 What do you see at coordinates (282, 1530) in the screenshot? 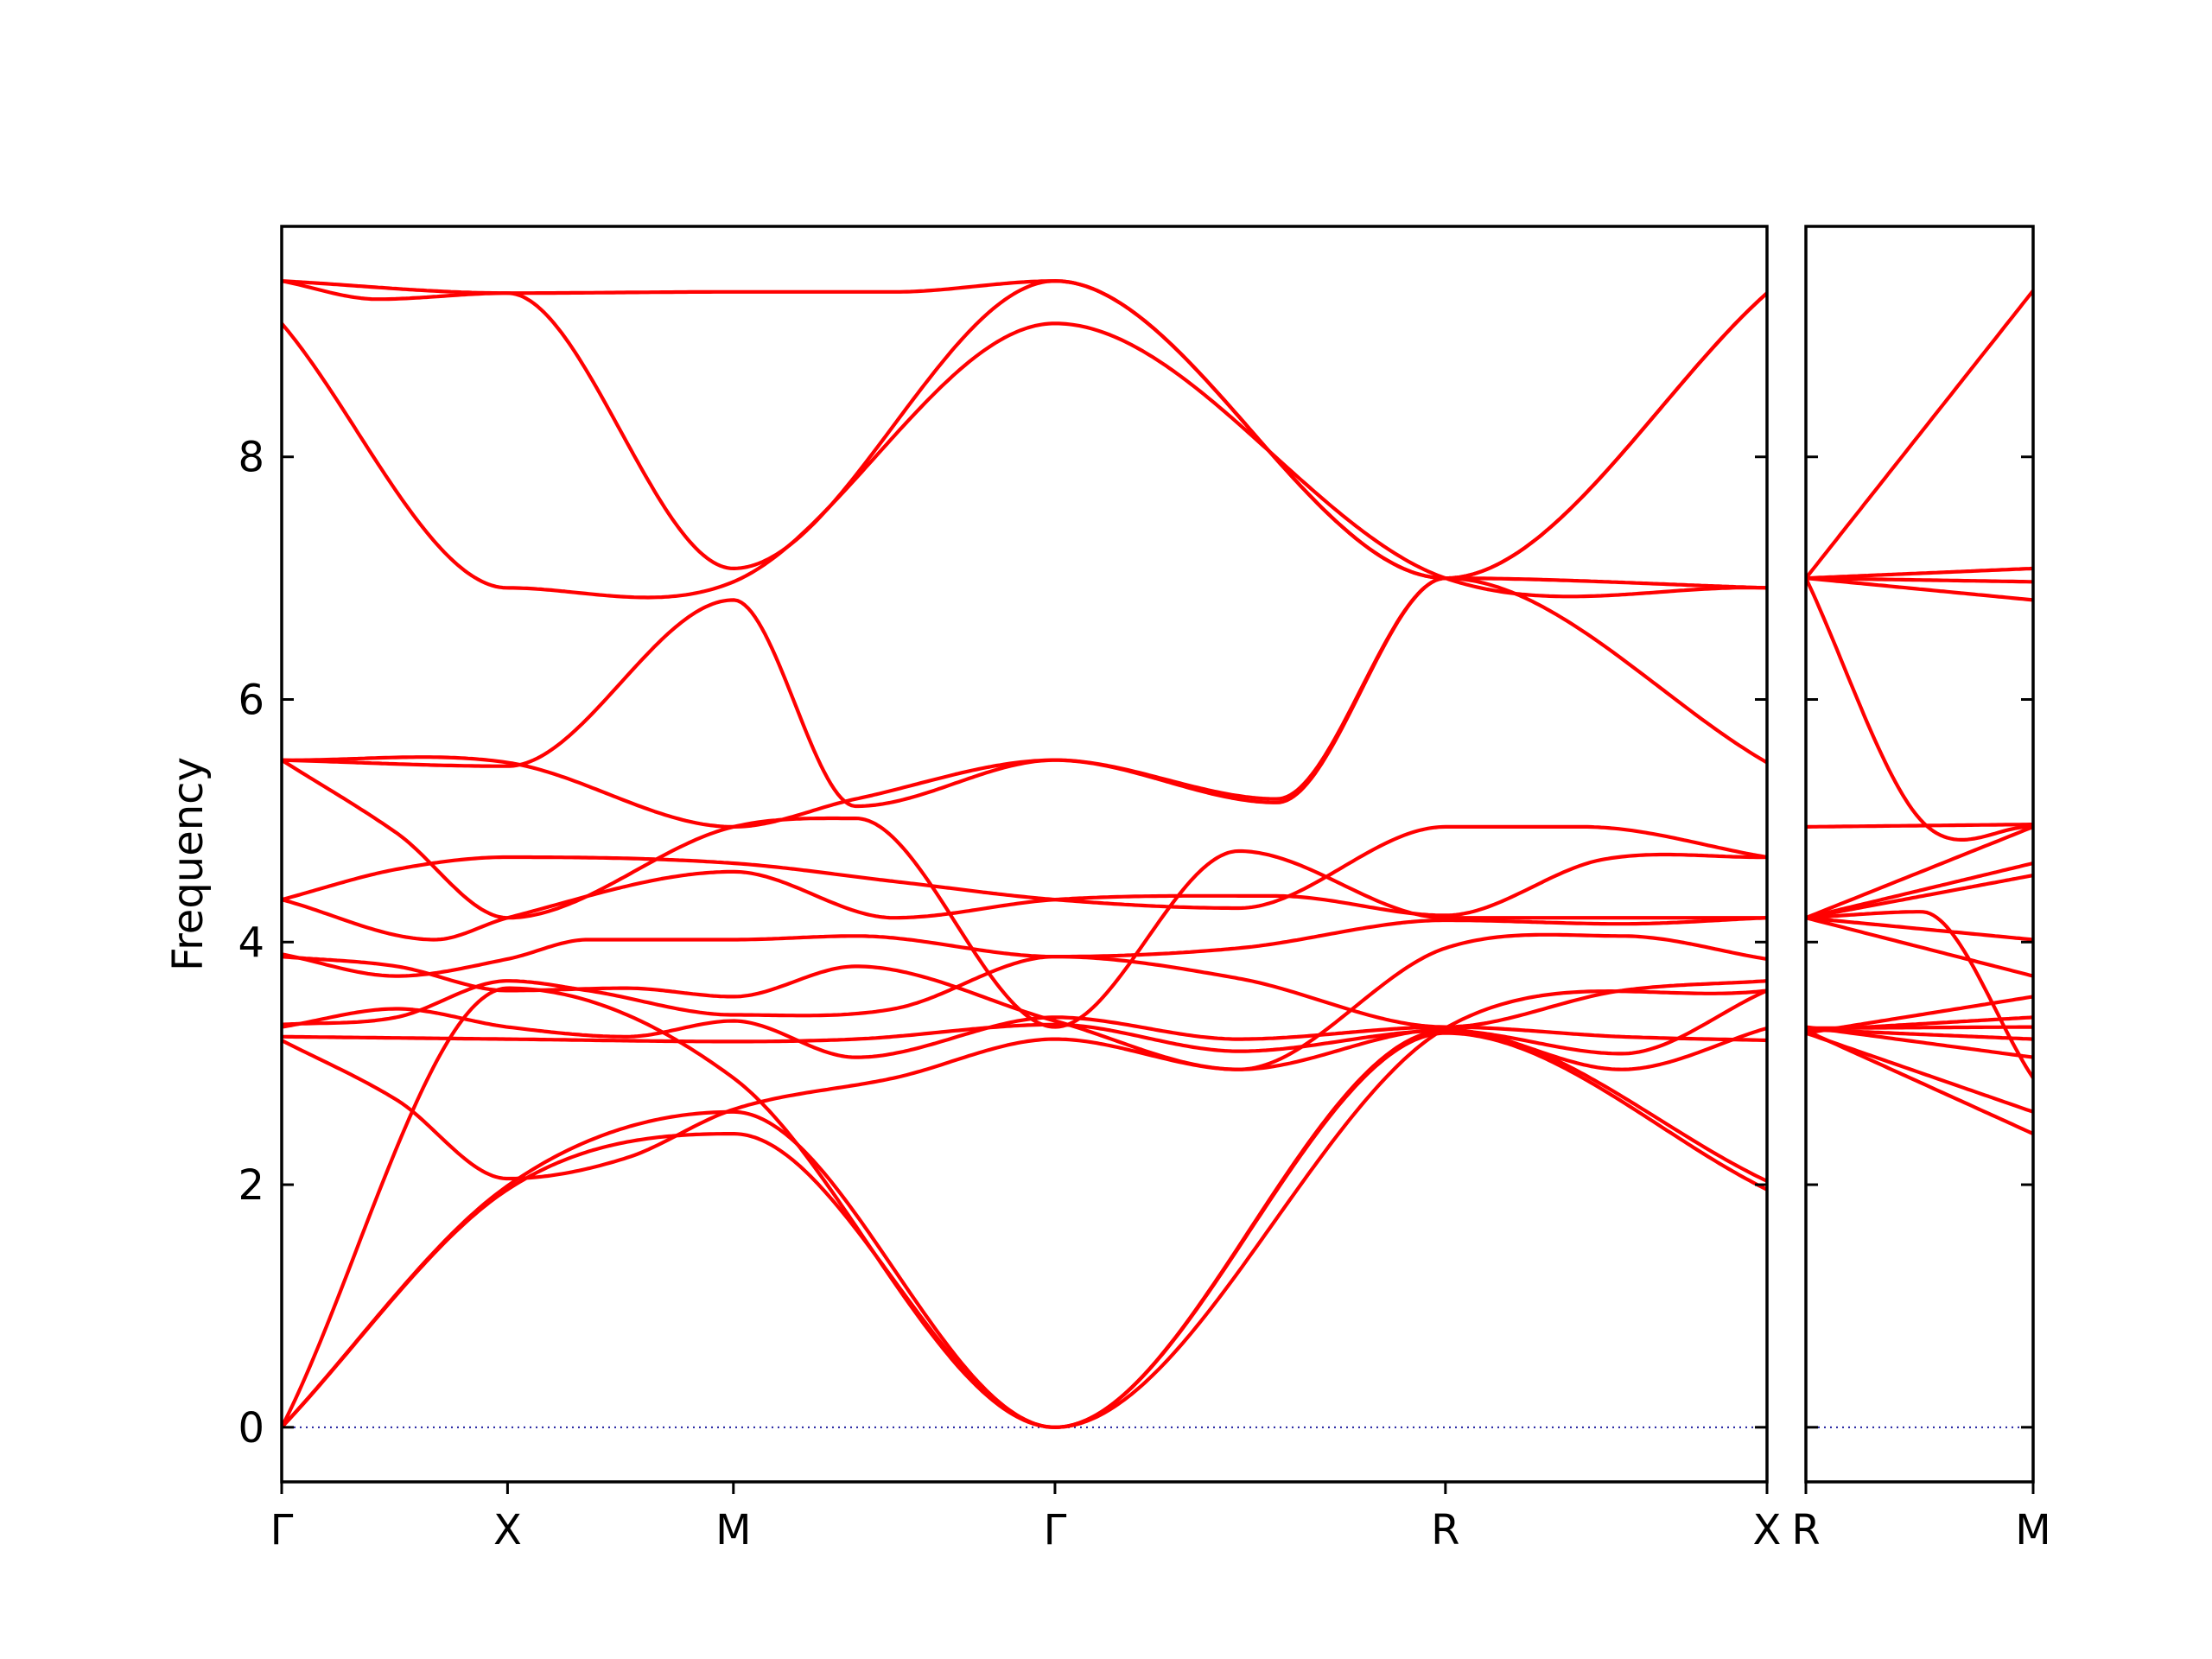
I see `x-tick-label-1: Γ` at bounding box center [282, 1530].